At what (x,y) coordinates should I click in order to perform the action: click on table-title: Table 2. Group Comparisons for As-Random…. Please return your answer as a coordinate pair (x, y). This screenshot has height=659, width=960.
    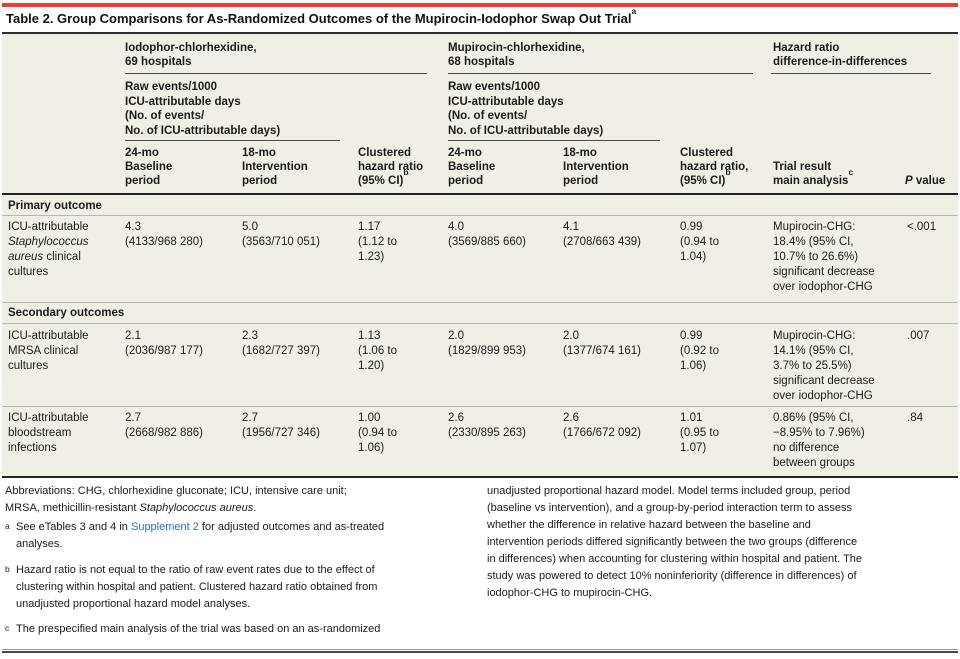
    Looking at the image, I should click on (321, 16).